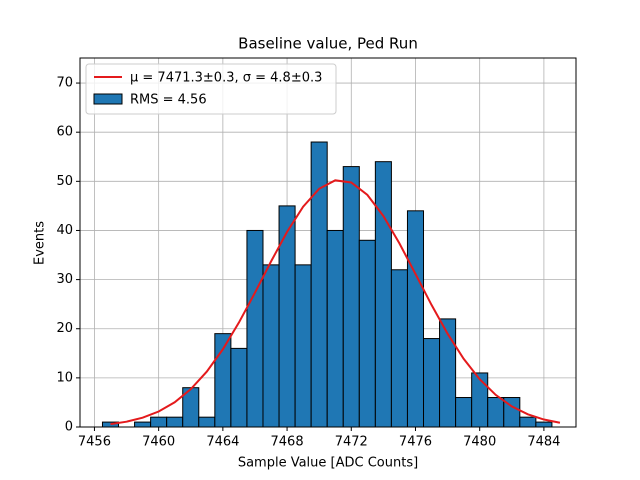 The width and height of the screenshot is (640, 480). I want to click on y-tick-label: 70, so click(64, 83).